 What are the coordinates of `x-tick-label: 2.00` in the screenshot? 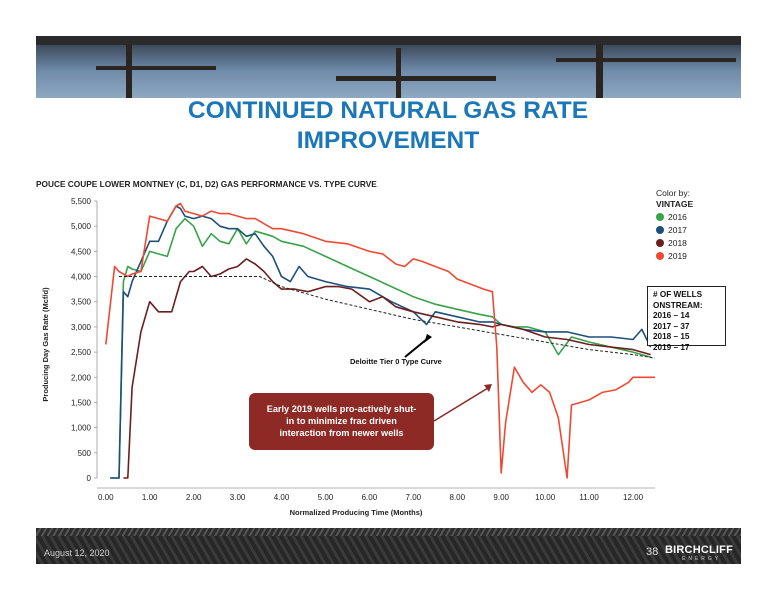 It's located at (194, 497).